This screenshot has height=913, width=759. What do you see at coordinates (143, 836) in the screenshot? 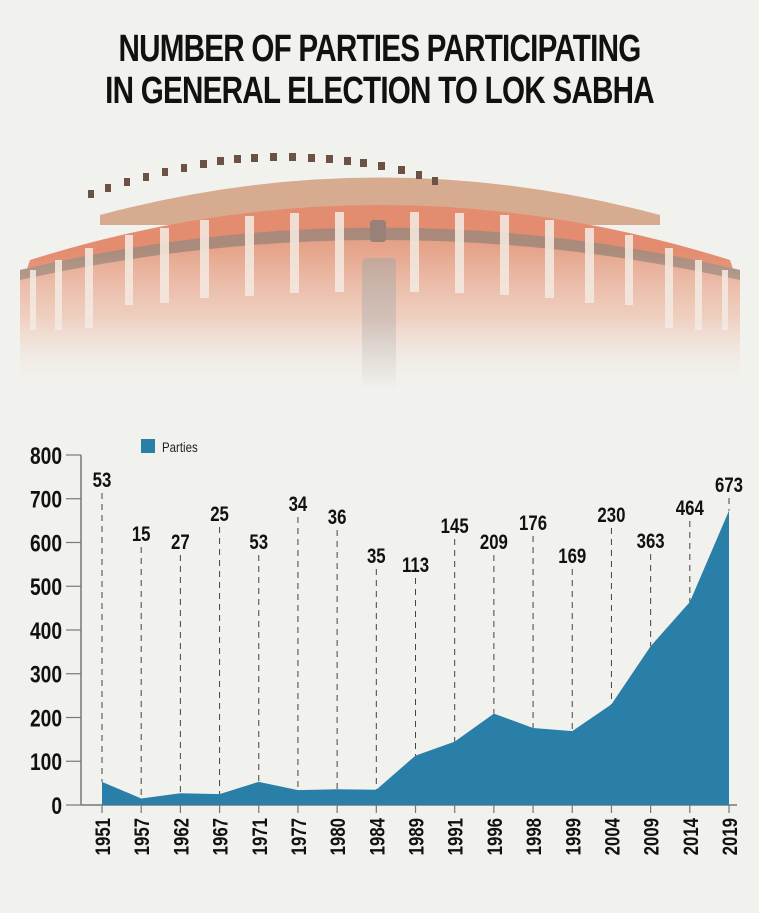
I see `x-tick-label: 1957` at bounding box center [143, 836].